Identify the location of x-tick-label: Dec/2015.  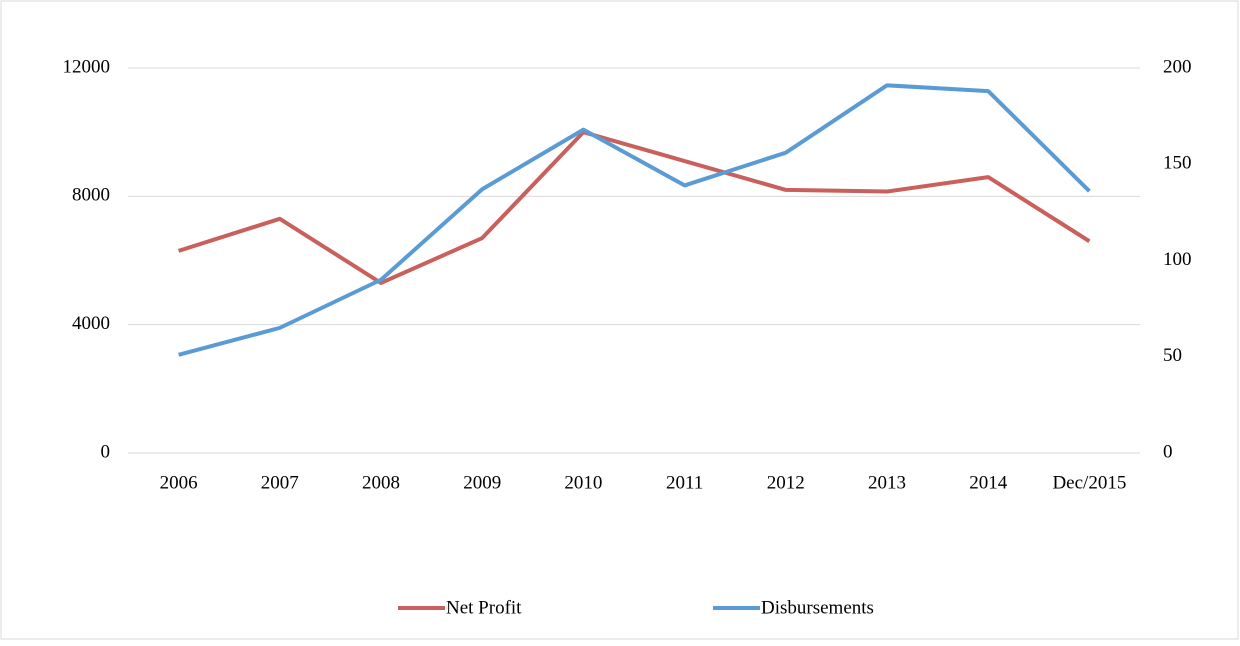
(1089, 482).